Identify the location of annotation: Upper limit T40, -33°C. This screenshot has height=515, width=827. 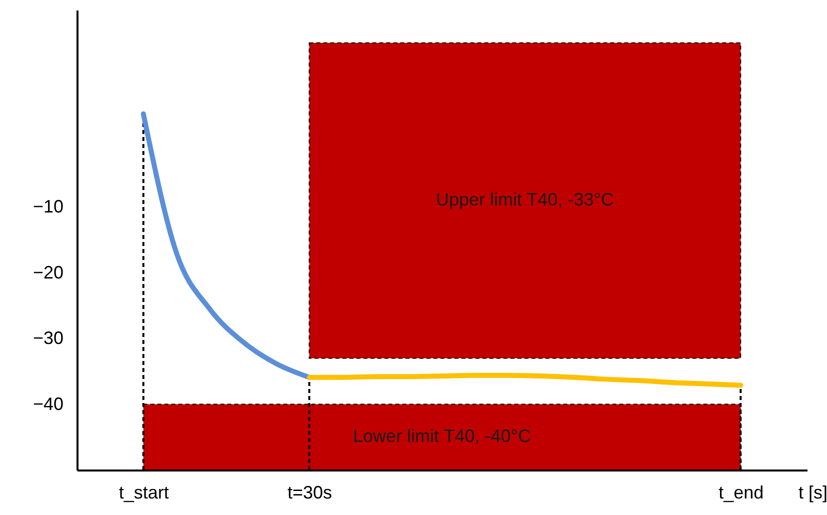
(525, 200).